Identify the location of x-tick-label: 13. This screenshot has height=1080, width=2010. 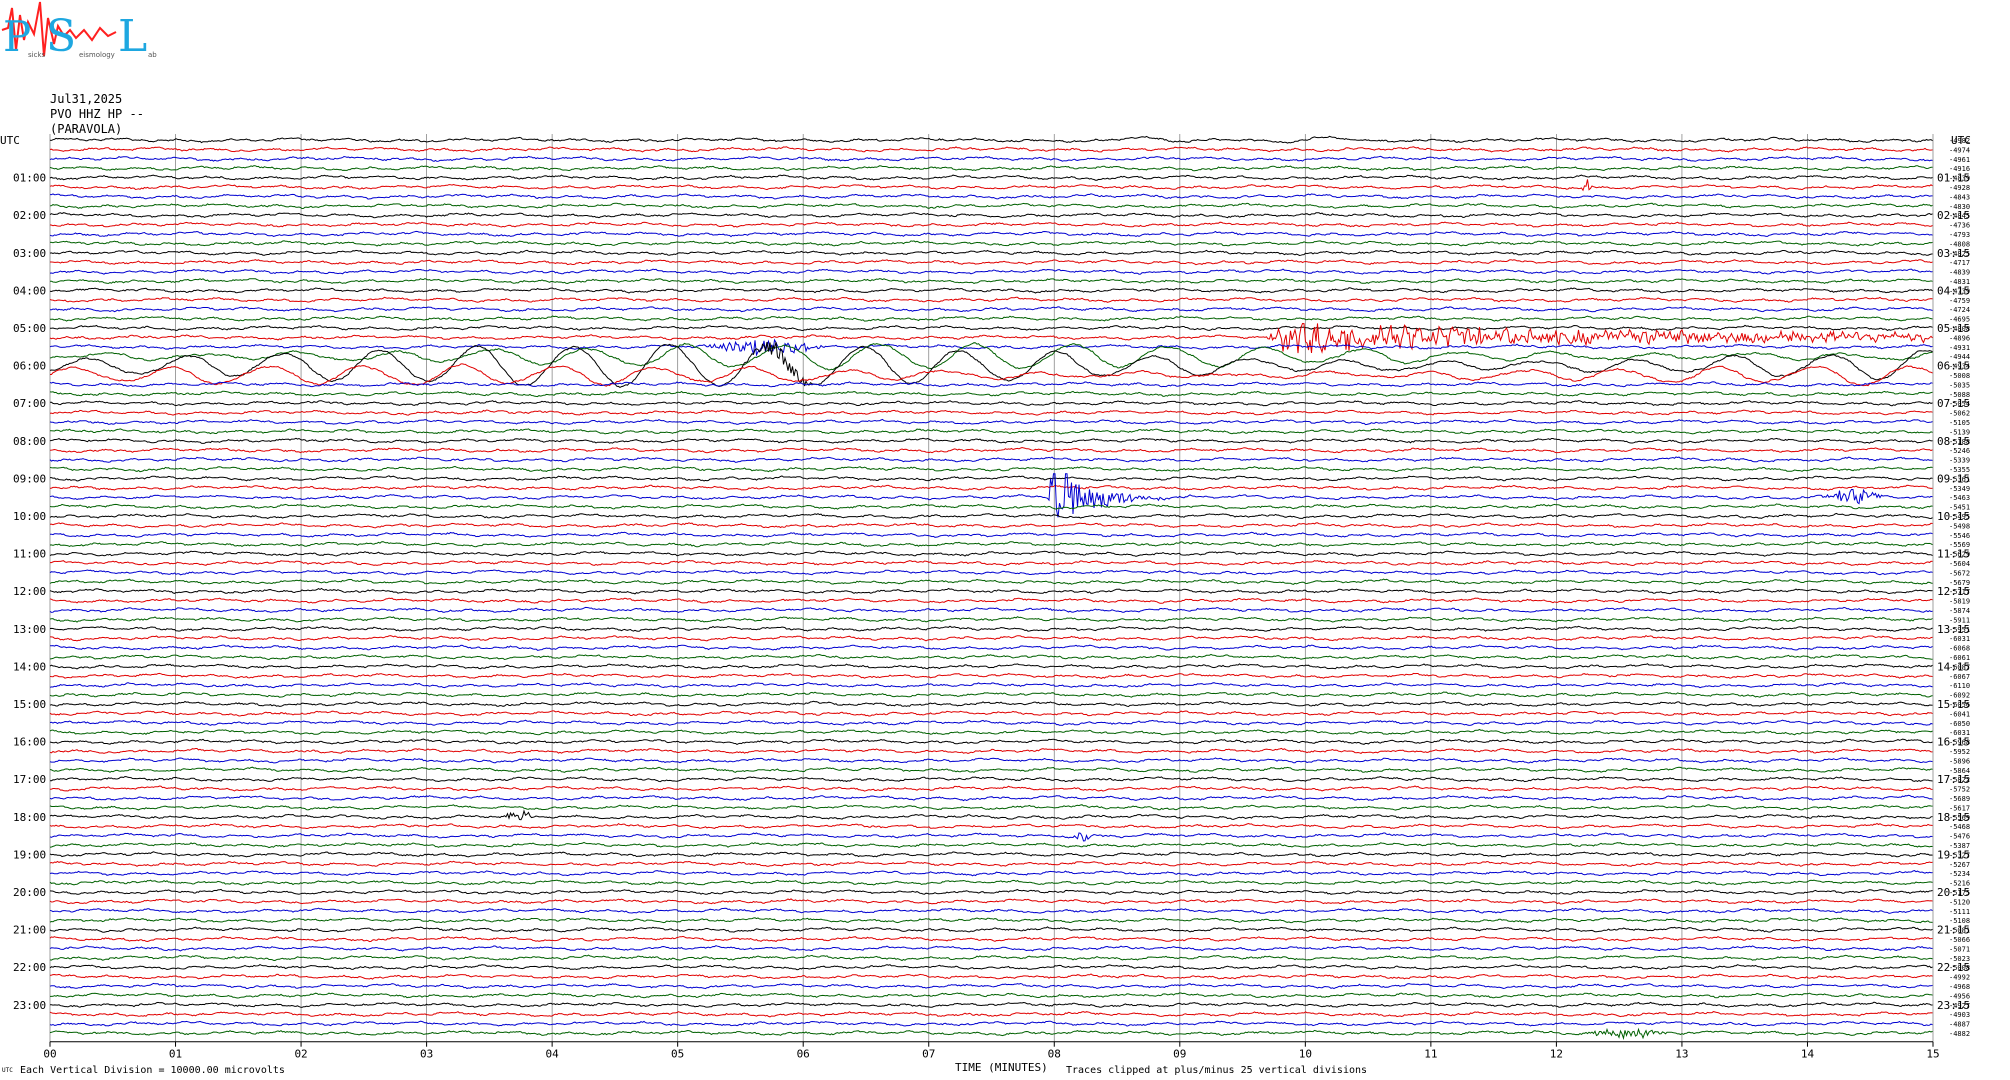
(1681, 1054).